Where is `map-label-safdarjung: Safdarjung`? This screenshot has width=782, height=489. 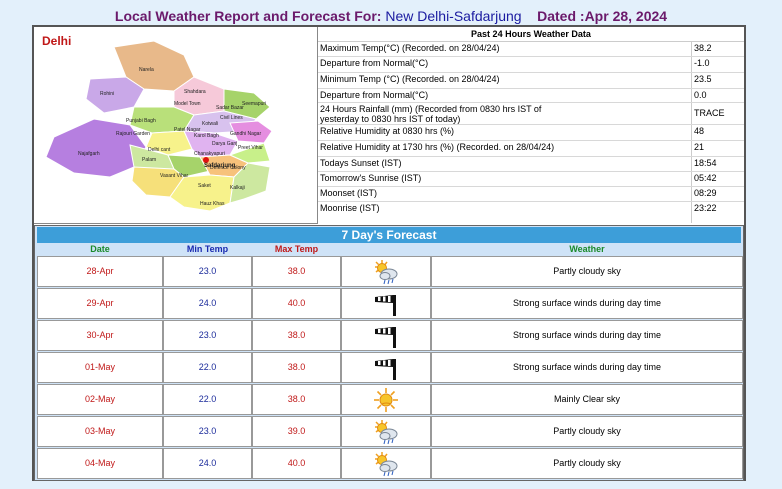
map-label-safdarjung: Safdarjung is located at coordinates (220, 166).